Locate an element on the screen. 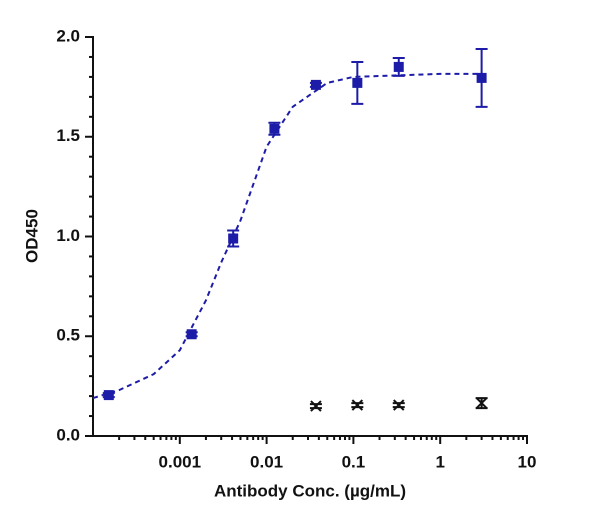 This screenshot has height=522, width=600. x-tick-label: 0.1 is located at coordinates (354, 461).